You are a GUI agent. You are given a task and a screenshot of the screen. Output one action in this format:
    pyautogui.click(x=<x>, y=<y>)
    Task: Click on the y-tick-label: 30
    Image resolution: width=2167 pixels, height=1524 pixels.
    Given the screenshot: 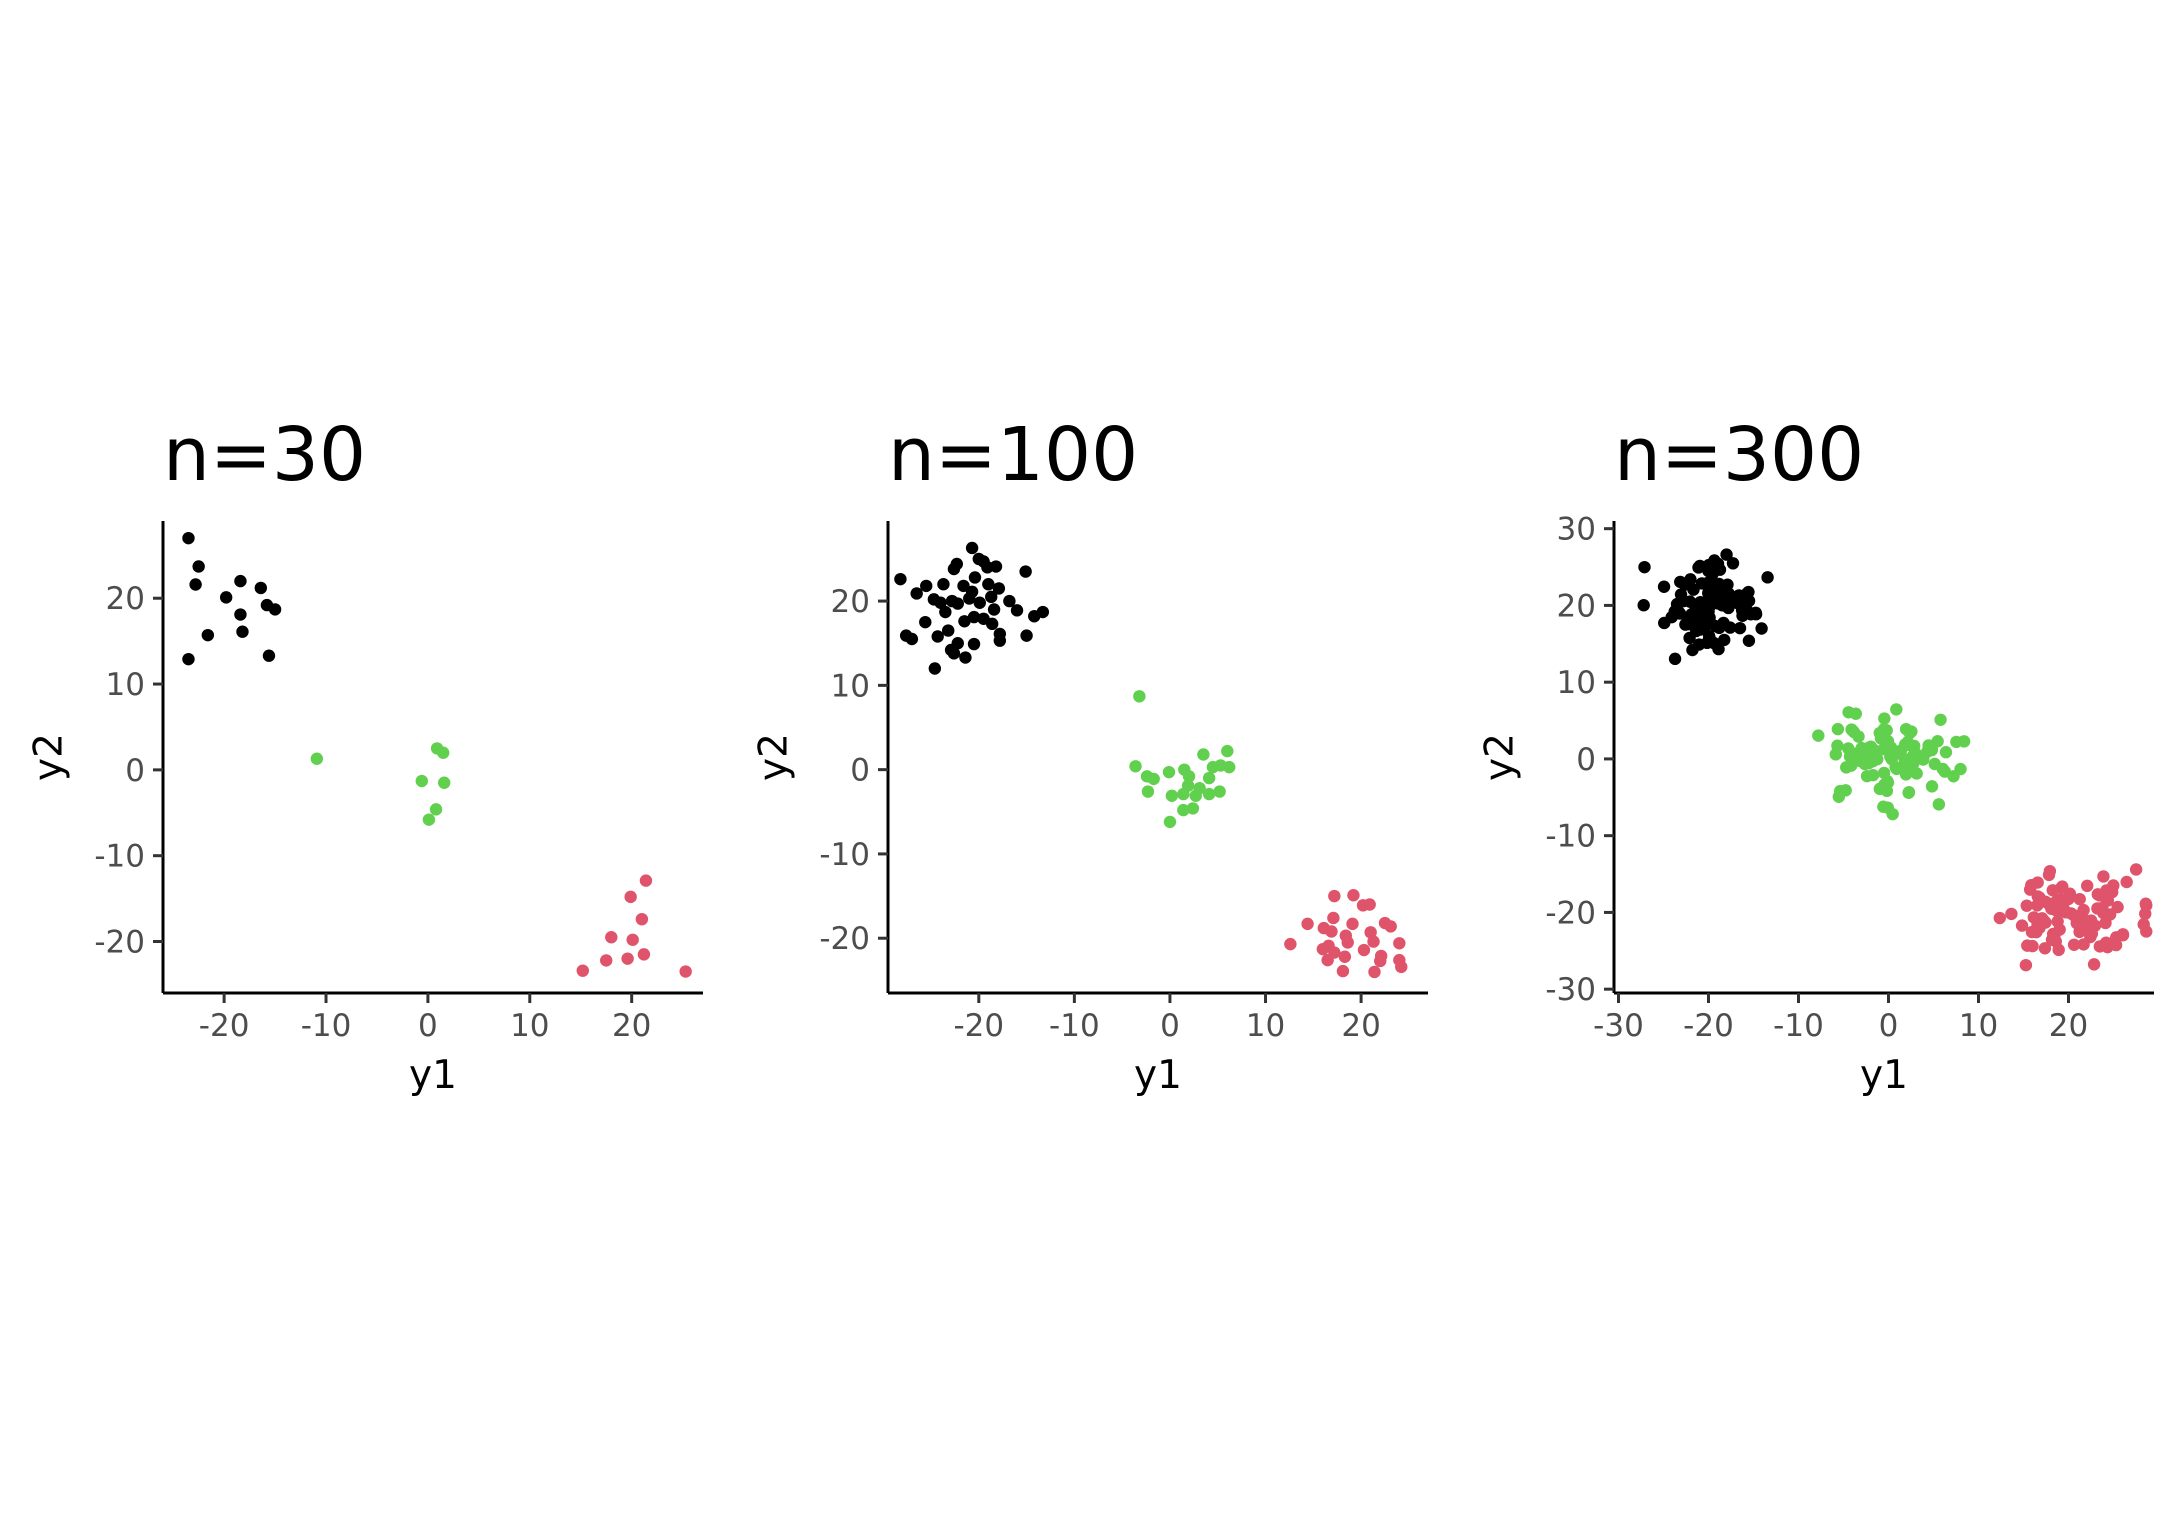 What is the action you would take?
    pyautogui.click(x=1576, y=530)
    